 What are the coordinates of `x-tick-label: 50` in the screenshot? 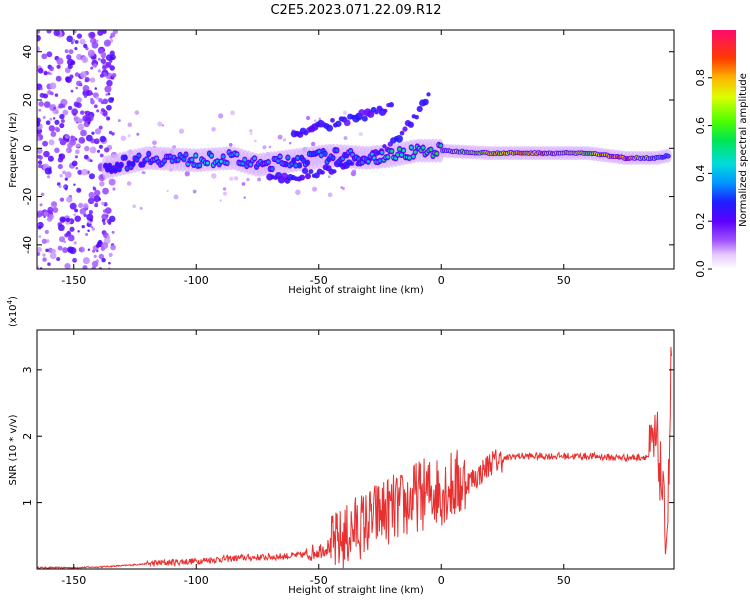 It's located at (564, 580).